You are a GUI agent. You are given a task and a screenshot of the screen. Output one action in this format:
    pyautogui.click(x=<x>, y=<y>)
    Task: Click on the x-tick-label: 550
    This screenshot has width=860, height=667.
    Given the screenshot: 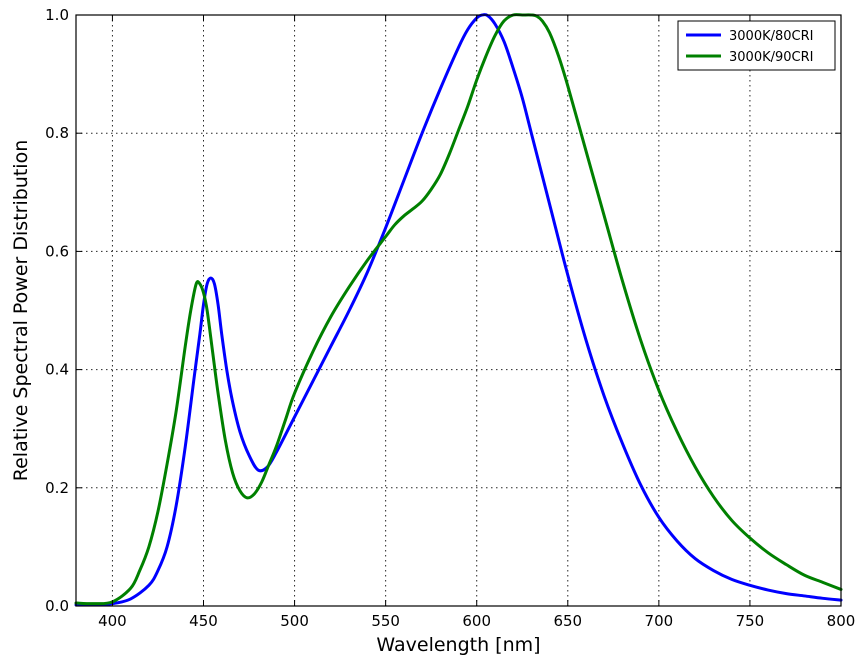 What is the action you would take?
    pyautogui.click(x=385, y=621)
    